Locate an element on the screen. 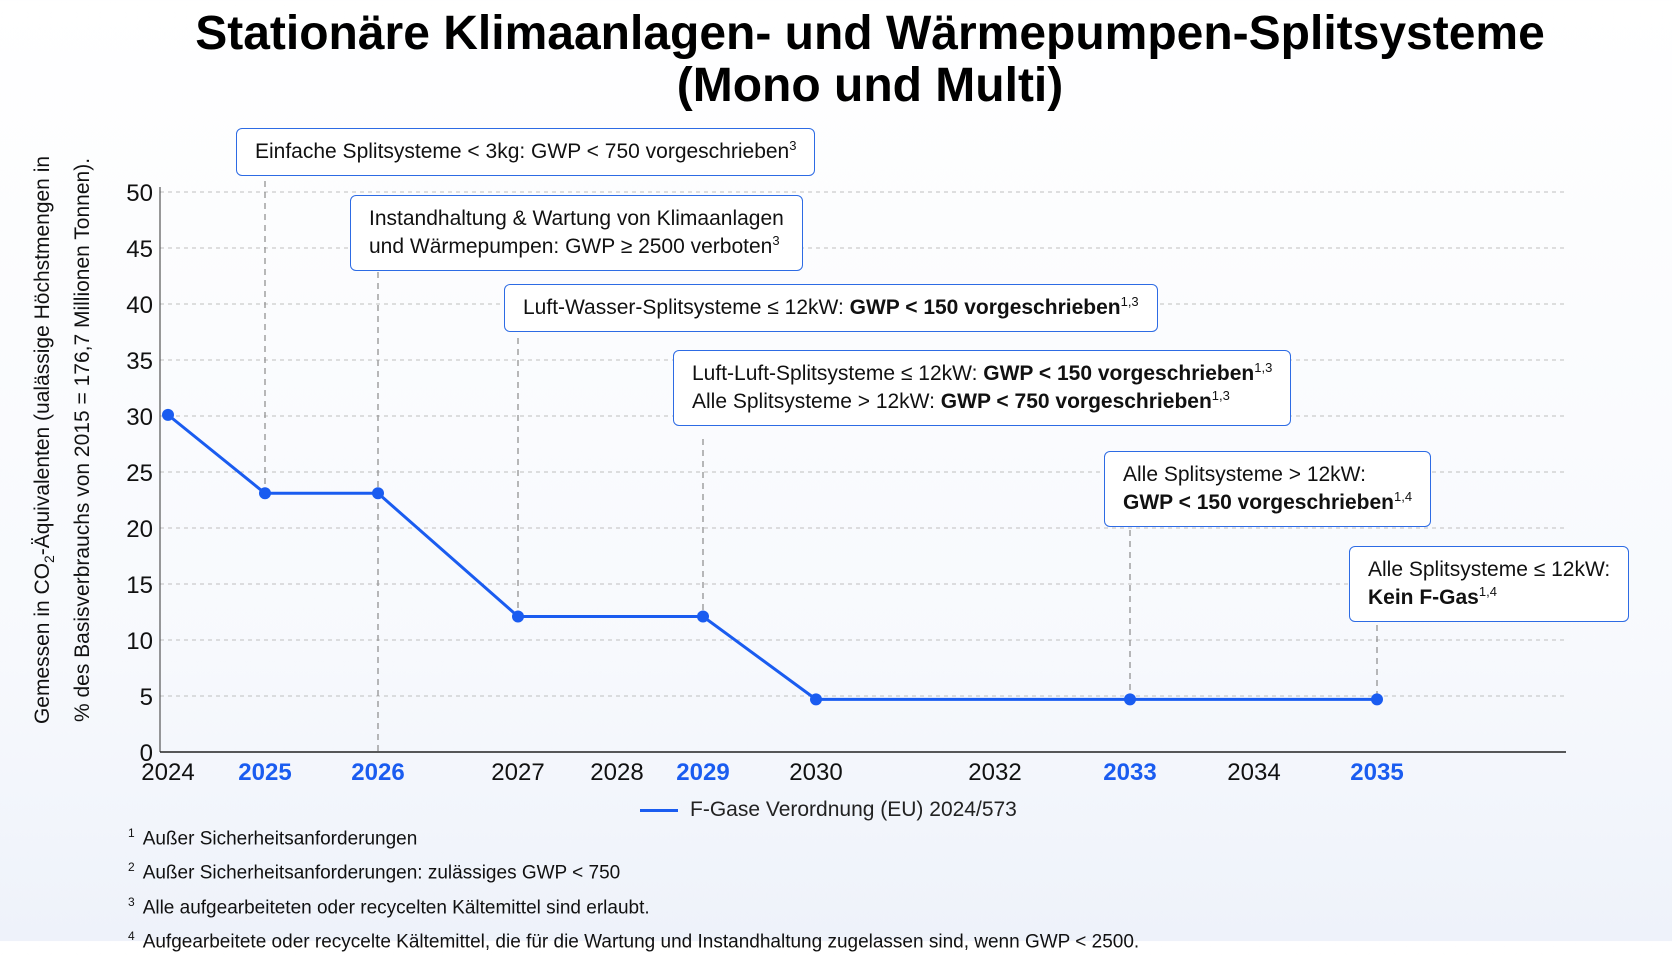 The image size is (1672, 956). y-tick-label-20: 20 is located at coordinates (139, 529).